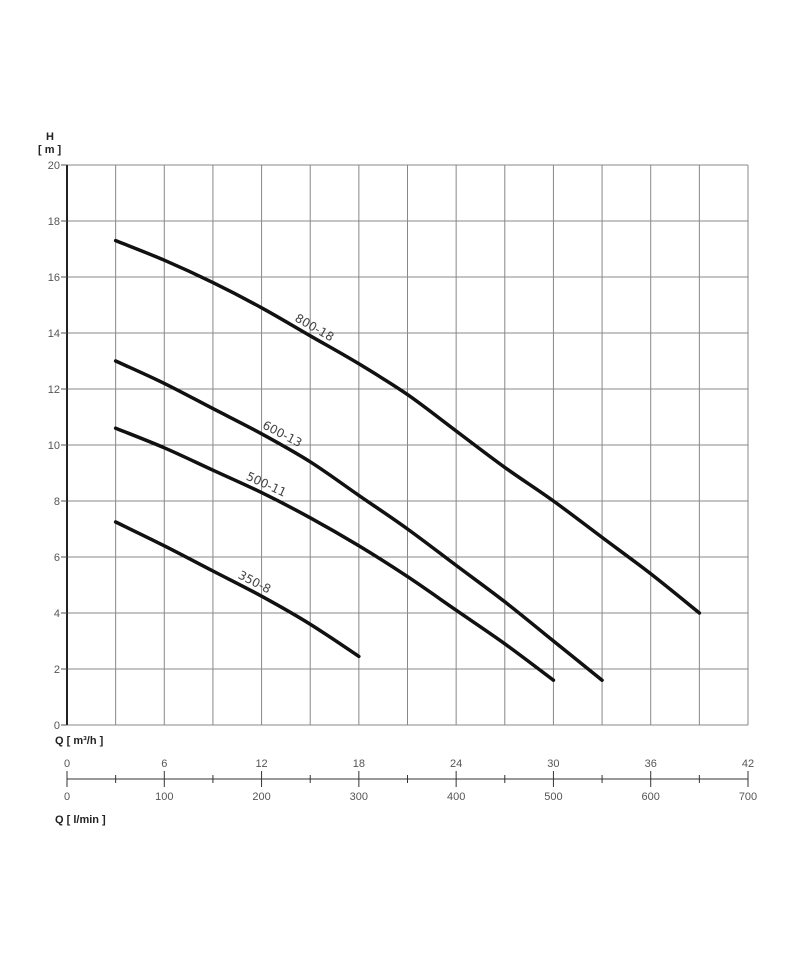 The image size is (800, 968). I want to click on y-axis-label: H, so click(50, 137).